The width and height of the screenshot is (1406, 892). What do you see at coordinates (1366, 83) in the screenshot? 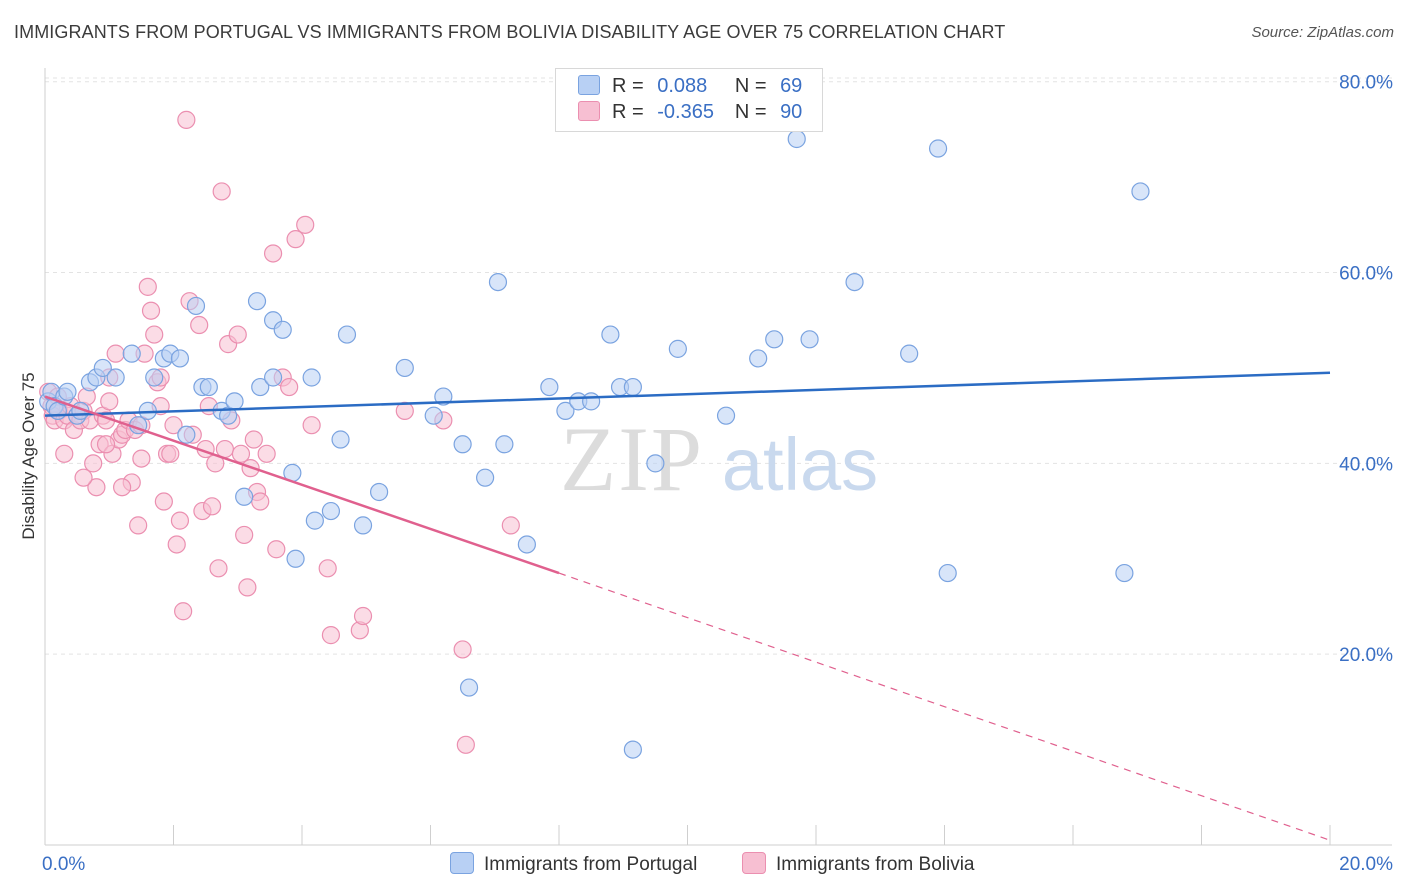
I see `y-tick-label: 80.0%` at bounding box center [1366, 83].